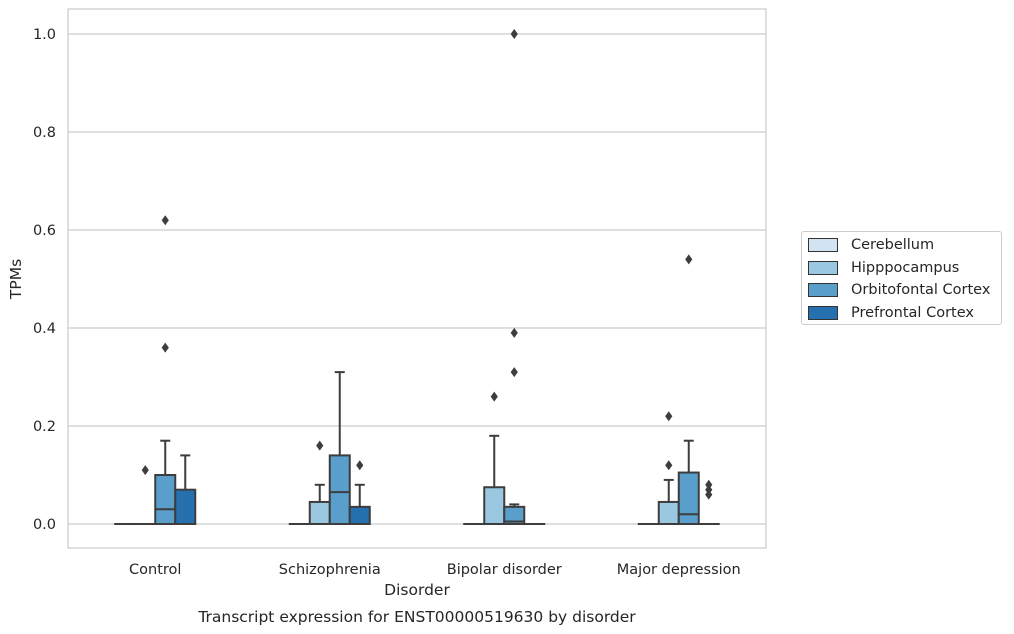 The width and height of the screenshot is (1014, 634). Describe the element at coordinates (16, 279) in the screenshot. I see `y-axis-label: TPMs` at that location.